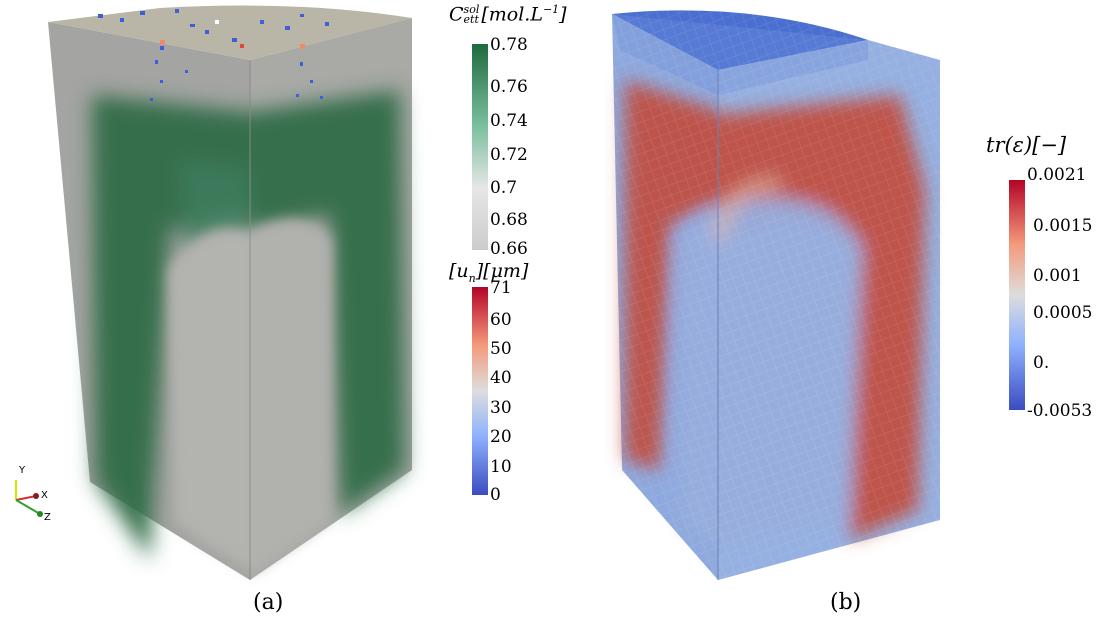 The image size is (1113, 628). I want to click on concentration-tick: 0.76, so click(509, 87).